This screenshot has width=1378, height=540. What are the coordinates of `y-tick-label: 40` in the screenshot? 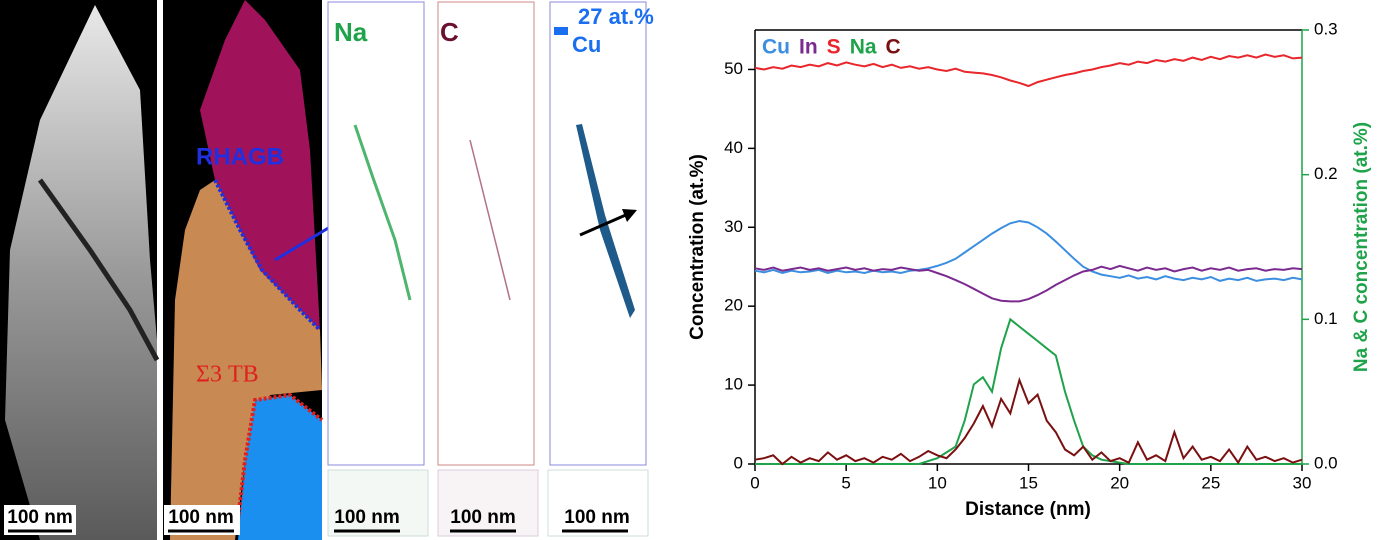 It's located at (733, 147).